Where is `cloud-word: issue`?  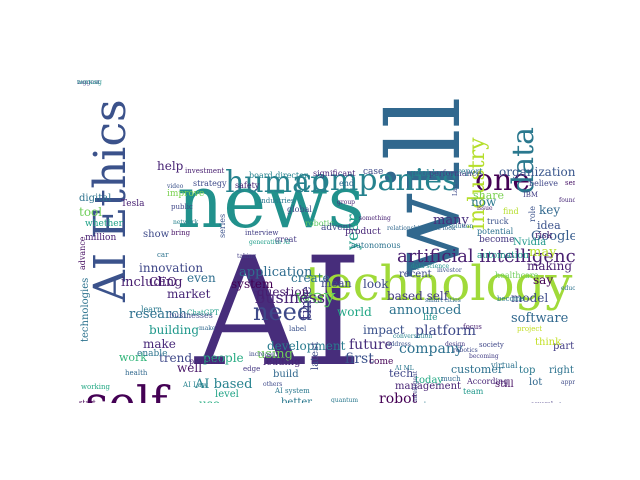 cloud-word: issue is located at coordinates (485, 208).